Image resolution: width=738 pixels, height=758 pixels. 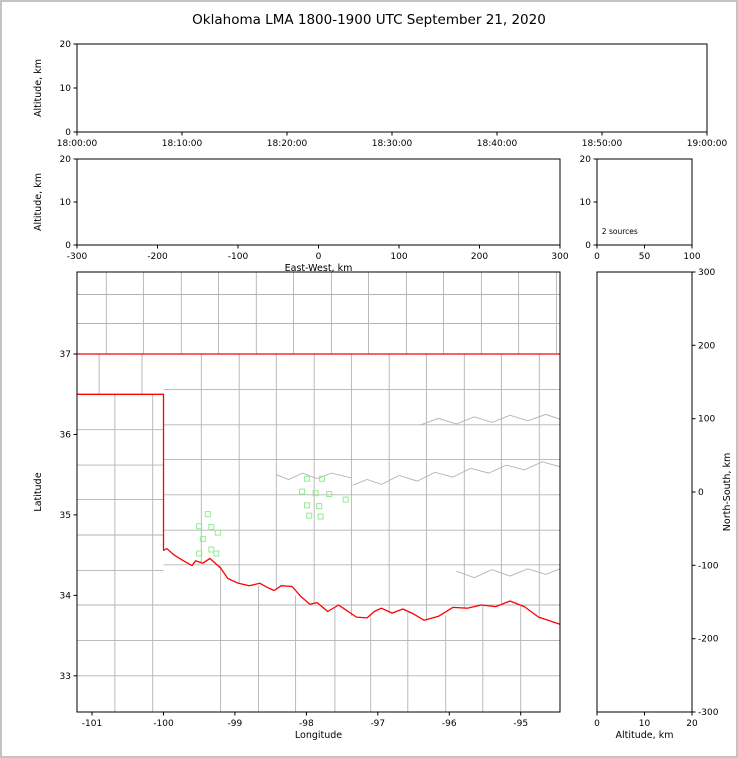 I want to click on tick-label: -96, so click(x=449, y=724).